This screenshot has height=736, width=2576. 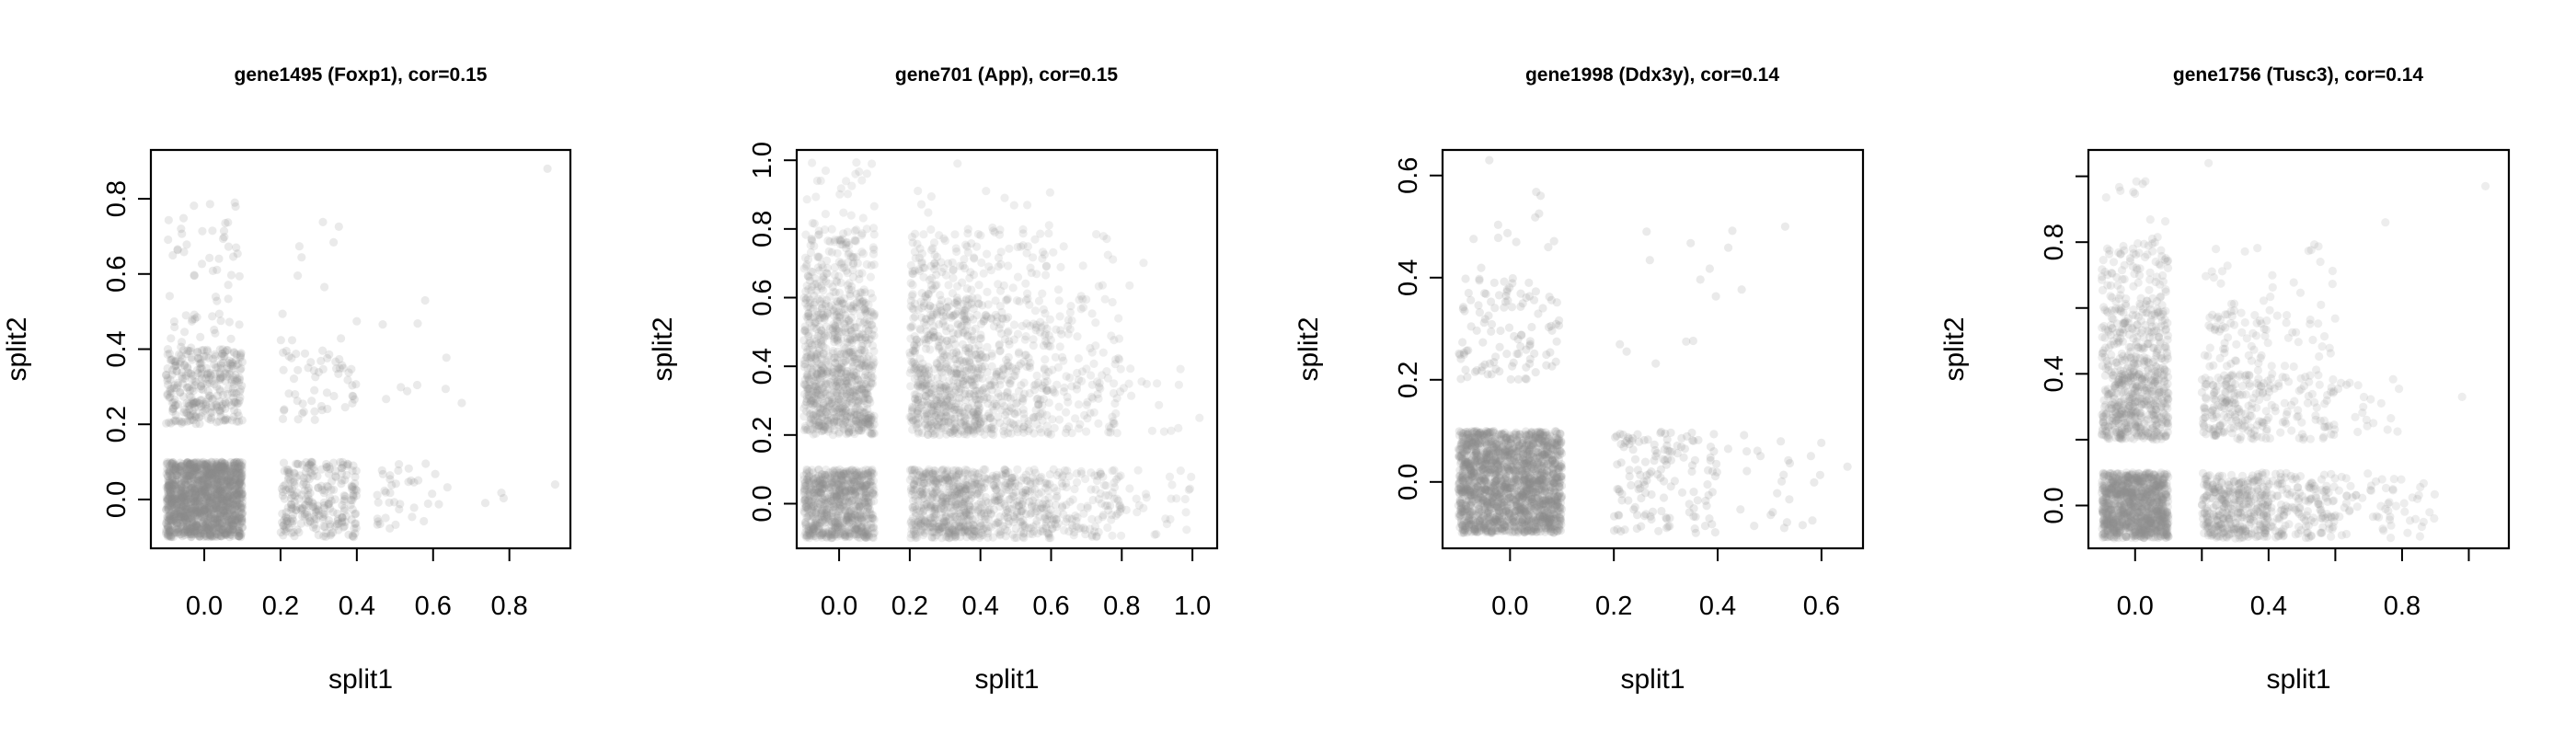 What do you see at coordinates (357, 584) in the screenshot?
I see `x-axis: 0.0 0.2 0.4 0.6 0.8` at bounding box center [357, 584].